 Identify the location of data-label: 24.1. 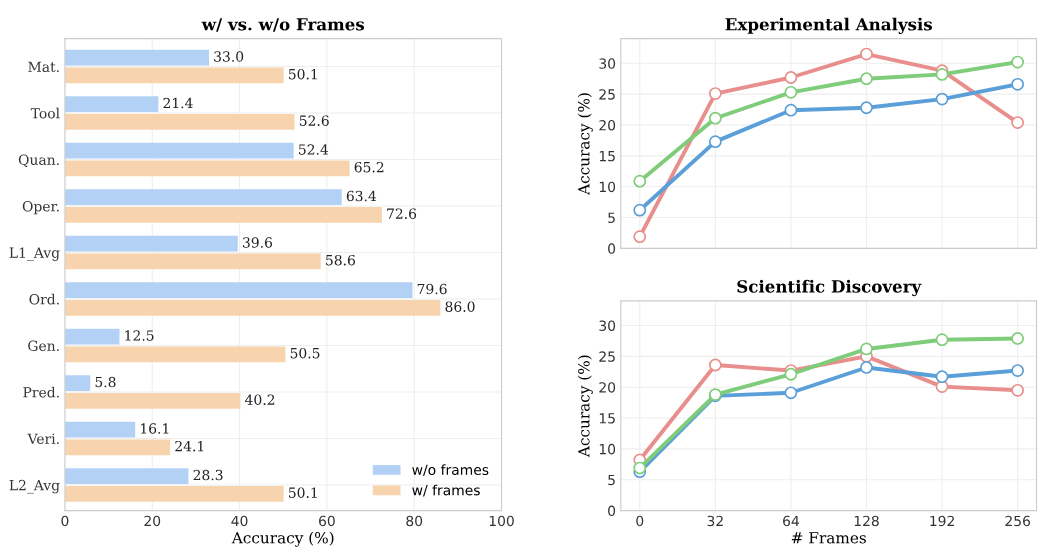
(189, 446).